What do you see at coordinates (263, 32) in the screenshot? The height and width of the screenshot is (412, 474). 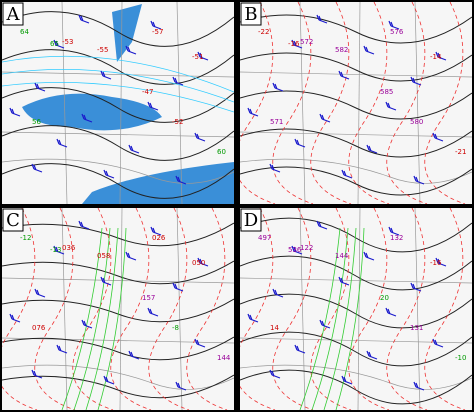 I see `station-value: -22` at bounding box center [263, 32].